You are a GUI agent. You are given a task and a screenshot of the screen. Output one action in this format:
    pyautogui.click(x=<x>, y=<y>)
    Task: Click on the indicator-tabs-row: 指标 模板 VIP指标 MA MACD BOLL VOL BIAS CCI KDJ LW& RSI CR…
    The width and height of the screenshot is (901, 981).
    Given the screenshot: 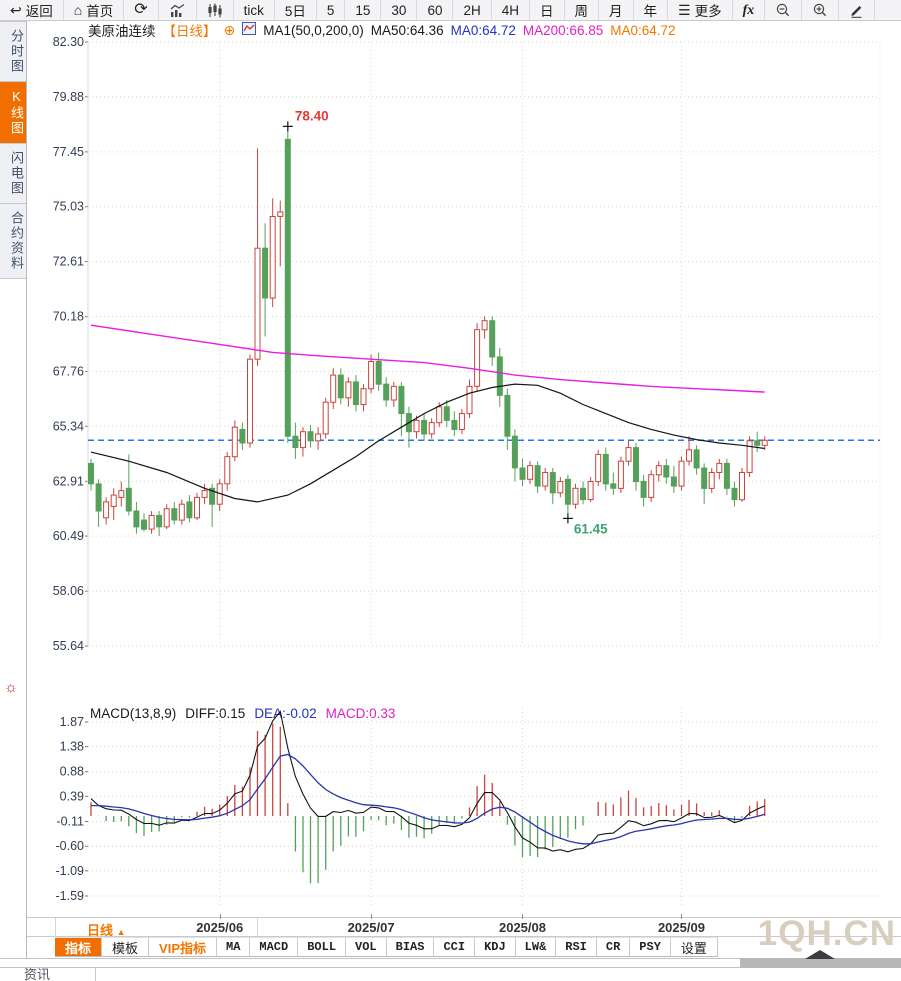 What is the action you would take?
    pyautogui.click(x=386, y=947)
    